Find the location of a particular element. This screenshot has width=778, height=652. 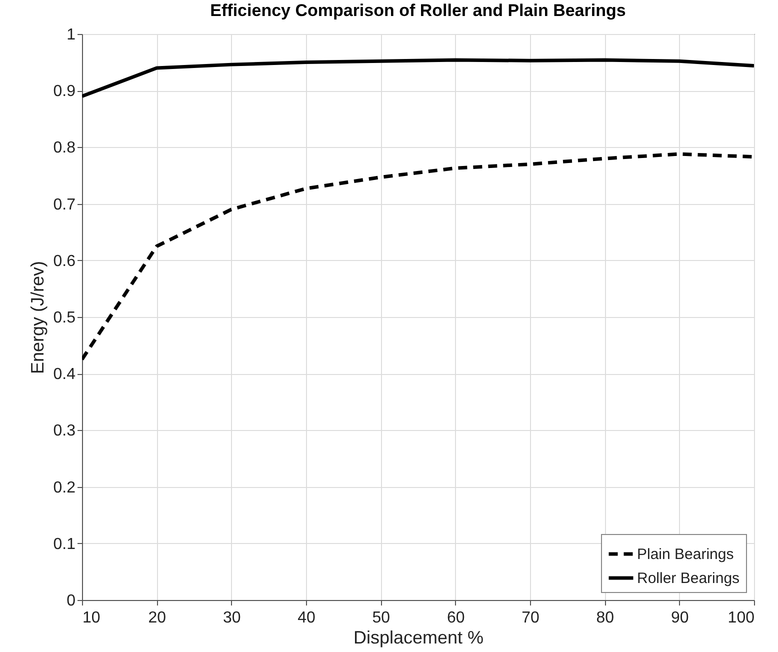

y-tick-label: 1 is located at coordinates (71, 35).